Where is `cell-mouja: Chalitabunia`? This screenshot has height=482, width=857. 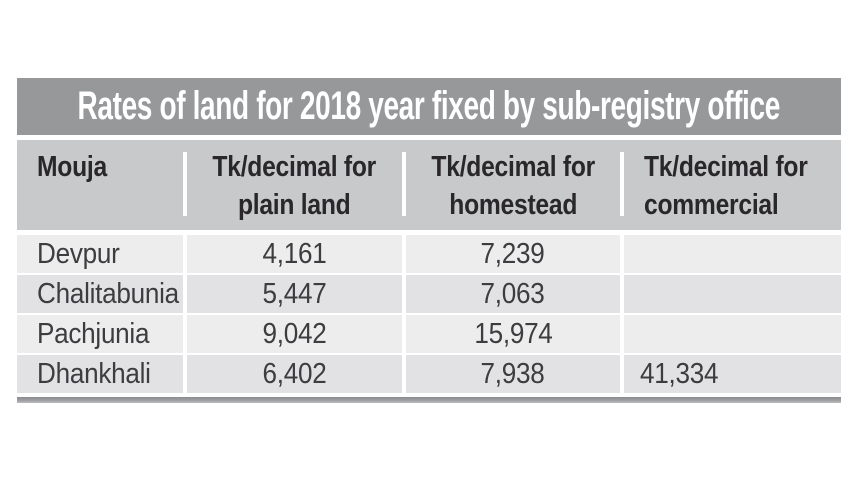
cell-mouja: Chalitabunia is located at coordinates (100, 294).